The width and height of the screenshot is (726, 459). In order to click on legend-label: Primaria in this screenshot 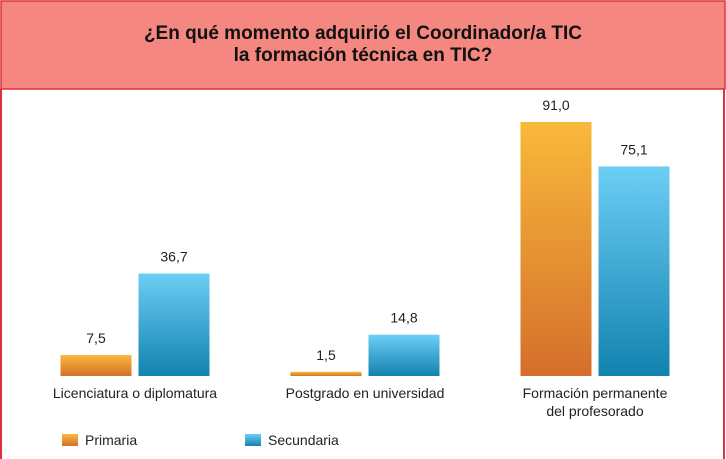, I will do `click(111, 440)`.